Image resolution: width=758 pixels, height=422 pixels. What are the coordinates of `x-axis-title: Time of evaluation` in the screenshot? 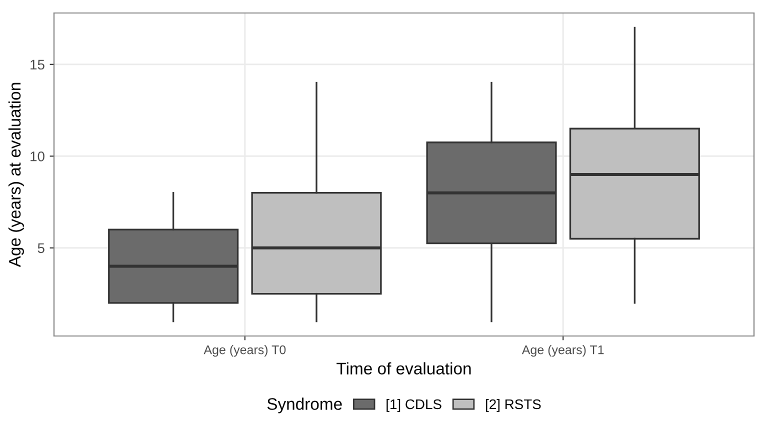 It's located at (403, 368).